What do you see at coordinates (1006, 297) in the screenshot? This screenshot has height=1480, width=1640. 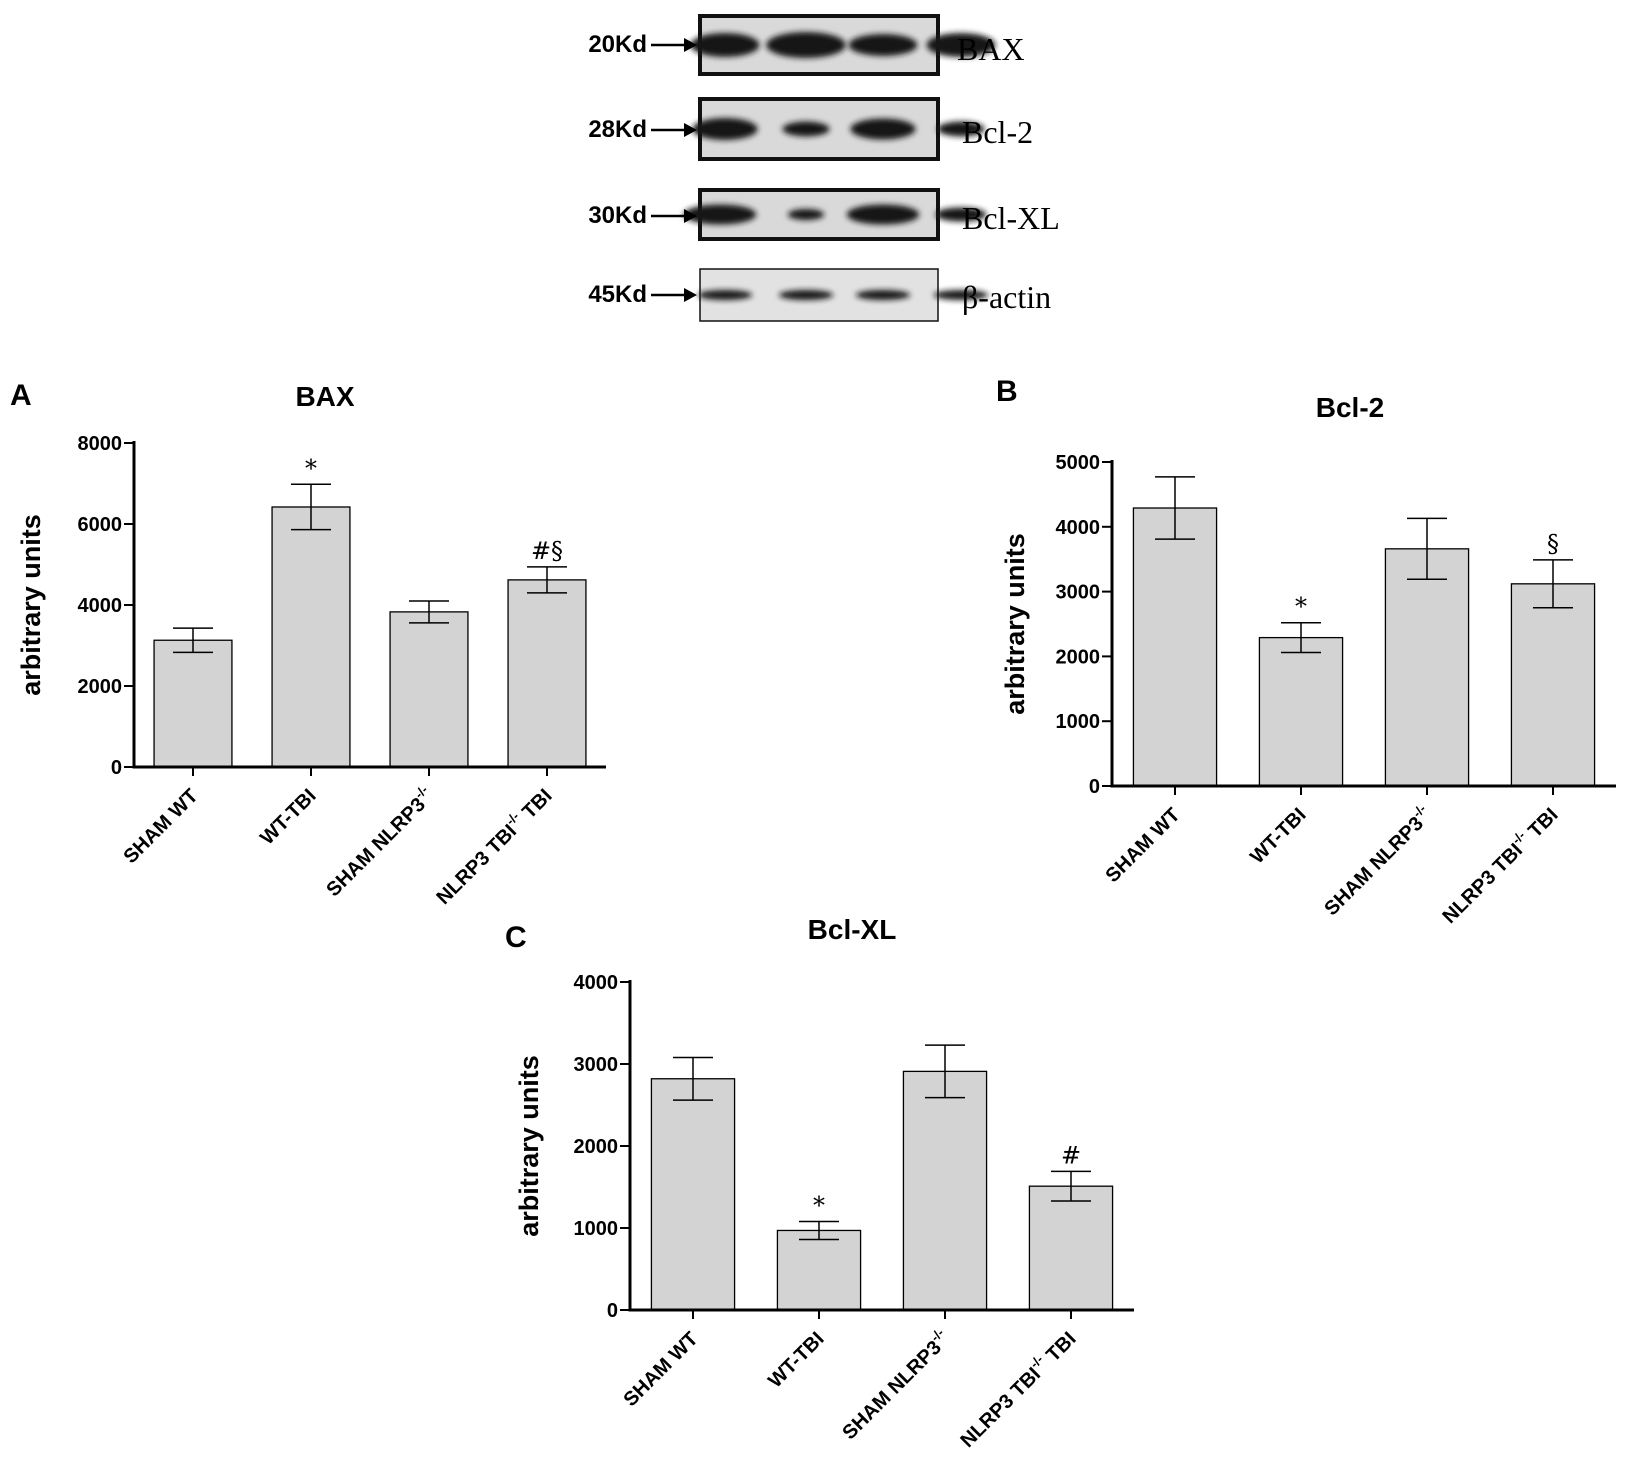 I see `protein-label: β-actin` at bounding box center [1006, 297].